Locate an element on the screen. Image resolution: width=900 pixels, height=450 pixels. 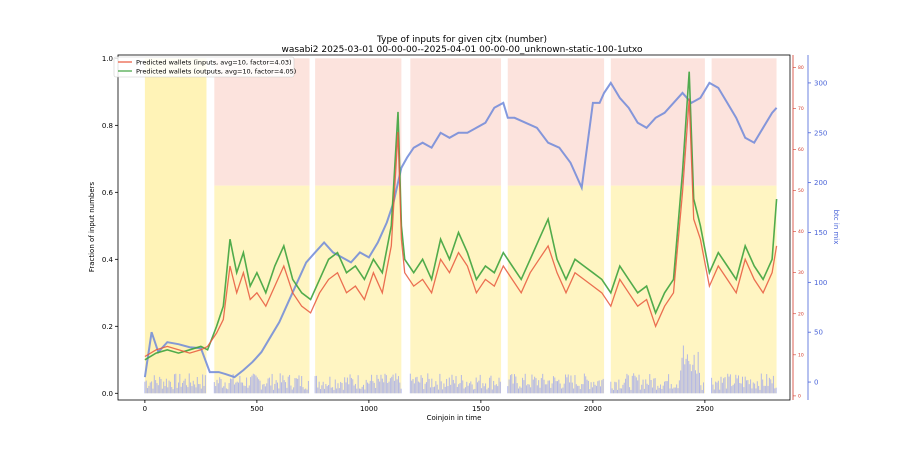
band-yellow is located at coordinates (175, 226).